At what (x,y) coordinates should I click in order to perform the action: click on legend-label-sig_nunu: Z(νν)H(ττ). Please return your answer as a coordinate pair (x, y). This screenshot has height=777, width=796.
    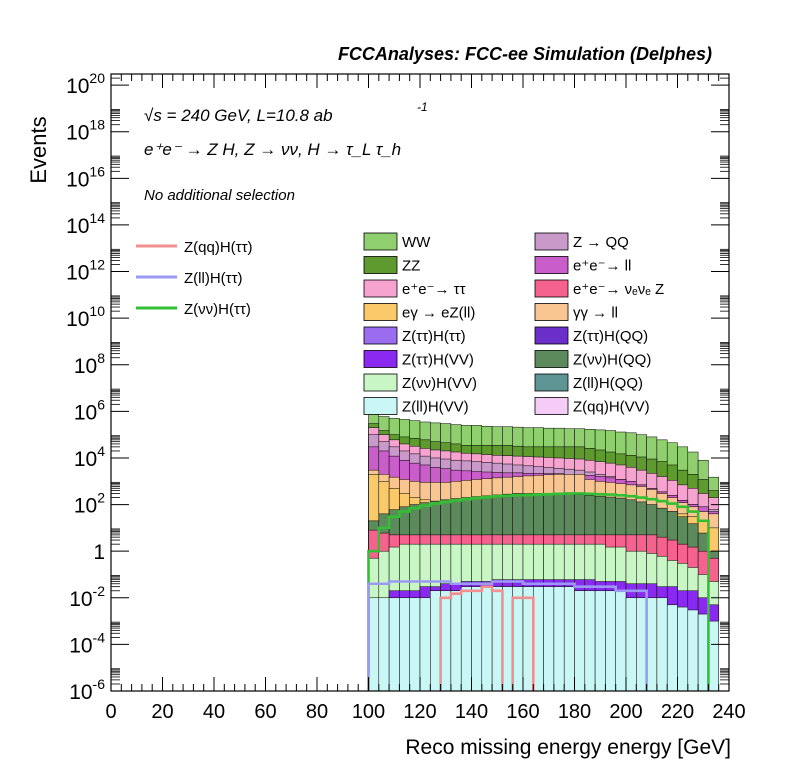
    Looking at the image, I should click on (217, 309).